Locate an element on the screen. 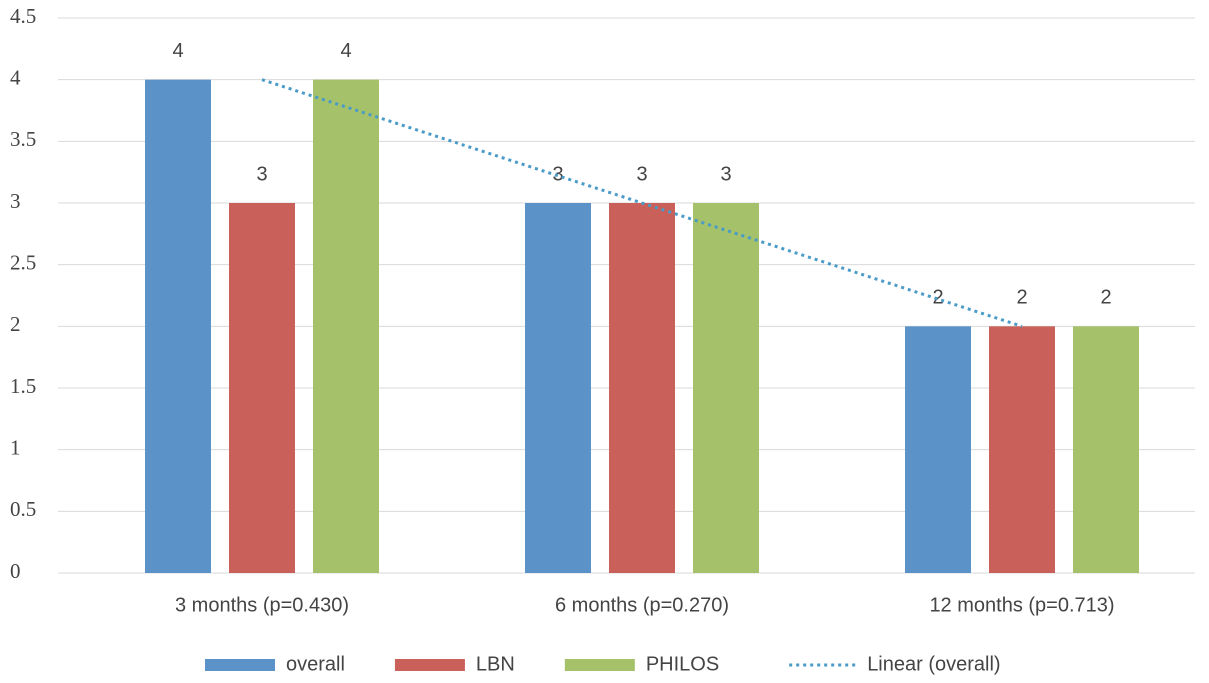  y-tick-label: 4 is located at coordinates (15, 77).